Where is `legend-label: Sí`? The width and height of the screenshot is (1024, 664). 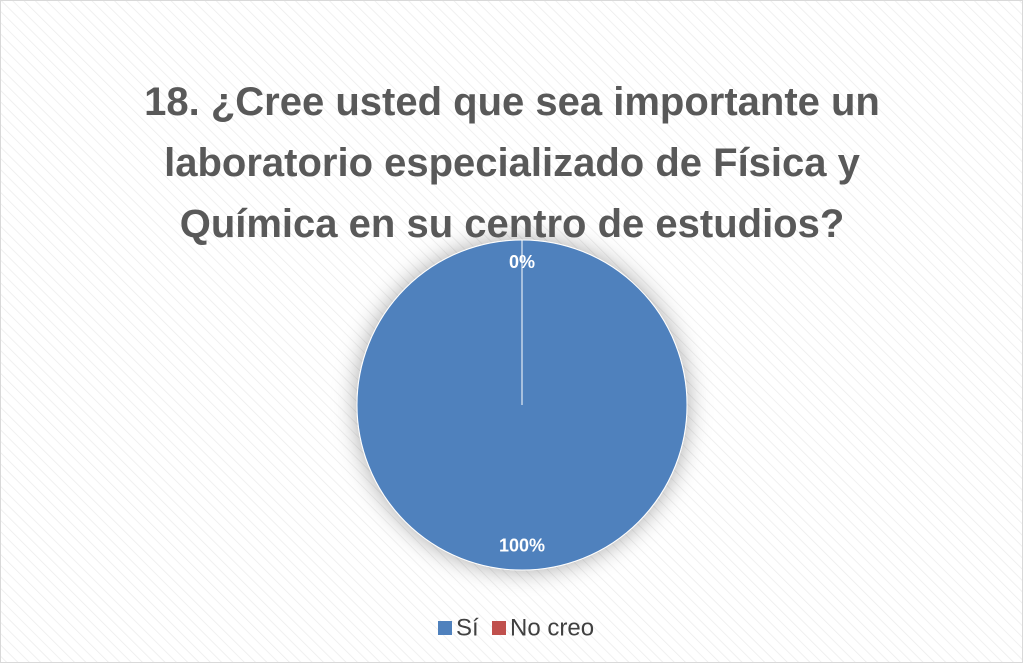
legend-label: Sí is located at coordinates (467, 627).